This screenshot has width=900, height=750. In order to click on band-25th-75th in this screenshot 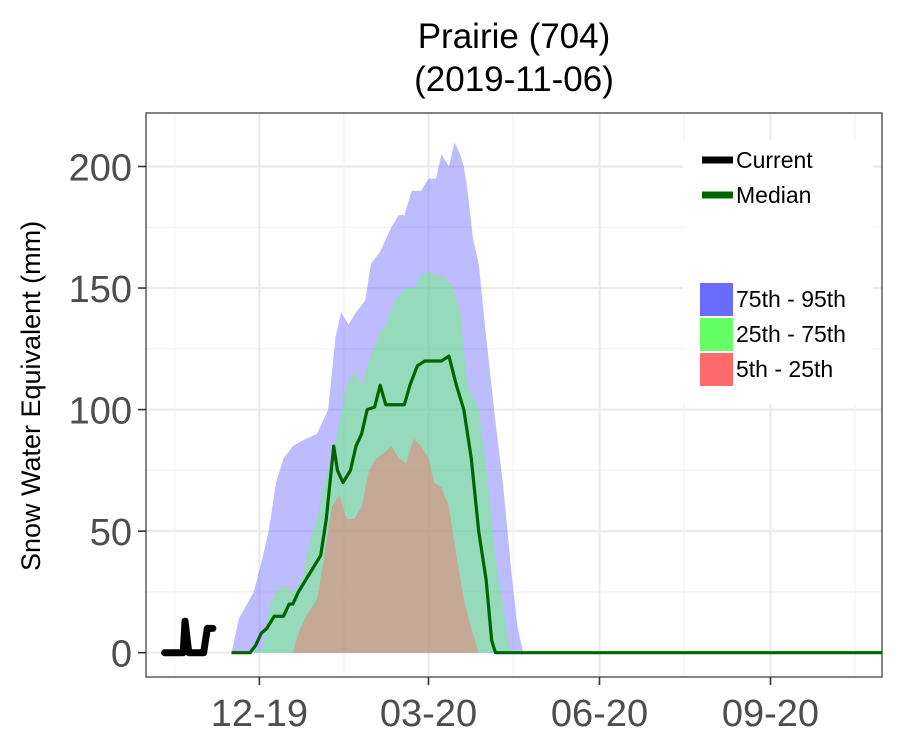, I will do `click(378, 462)`.